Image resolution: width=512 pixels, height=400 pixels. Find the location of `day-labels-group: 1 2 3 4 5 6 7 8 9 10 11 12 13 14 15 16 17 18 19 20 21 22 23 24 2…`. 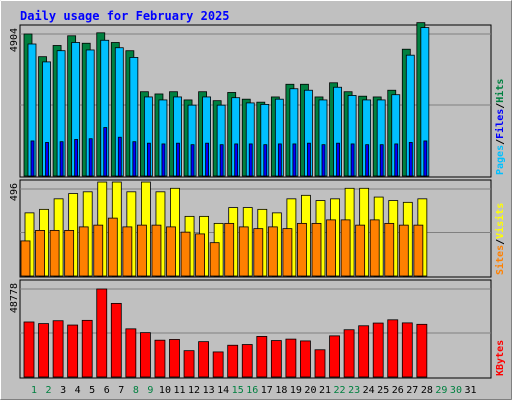

day-labels-group: 1 2 3 4 5 6 7 8 9 10 11 12 13 14 15 16 17 18 19 20 21 22 23 24 2… is located at coordinates (254, 390).